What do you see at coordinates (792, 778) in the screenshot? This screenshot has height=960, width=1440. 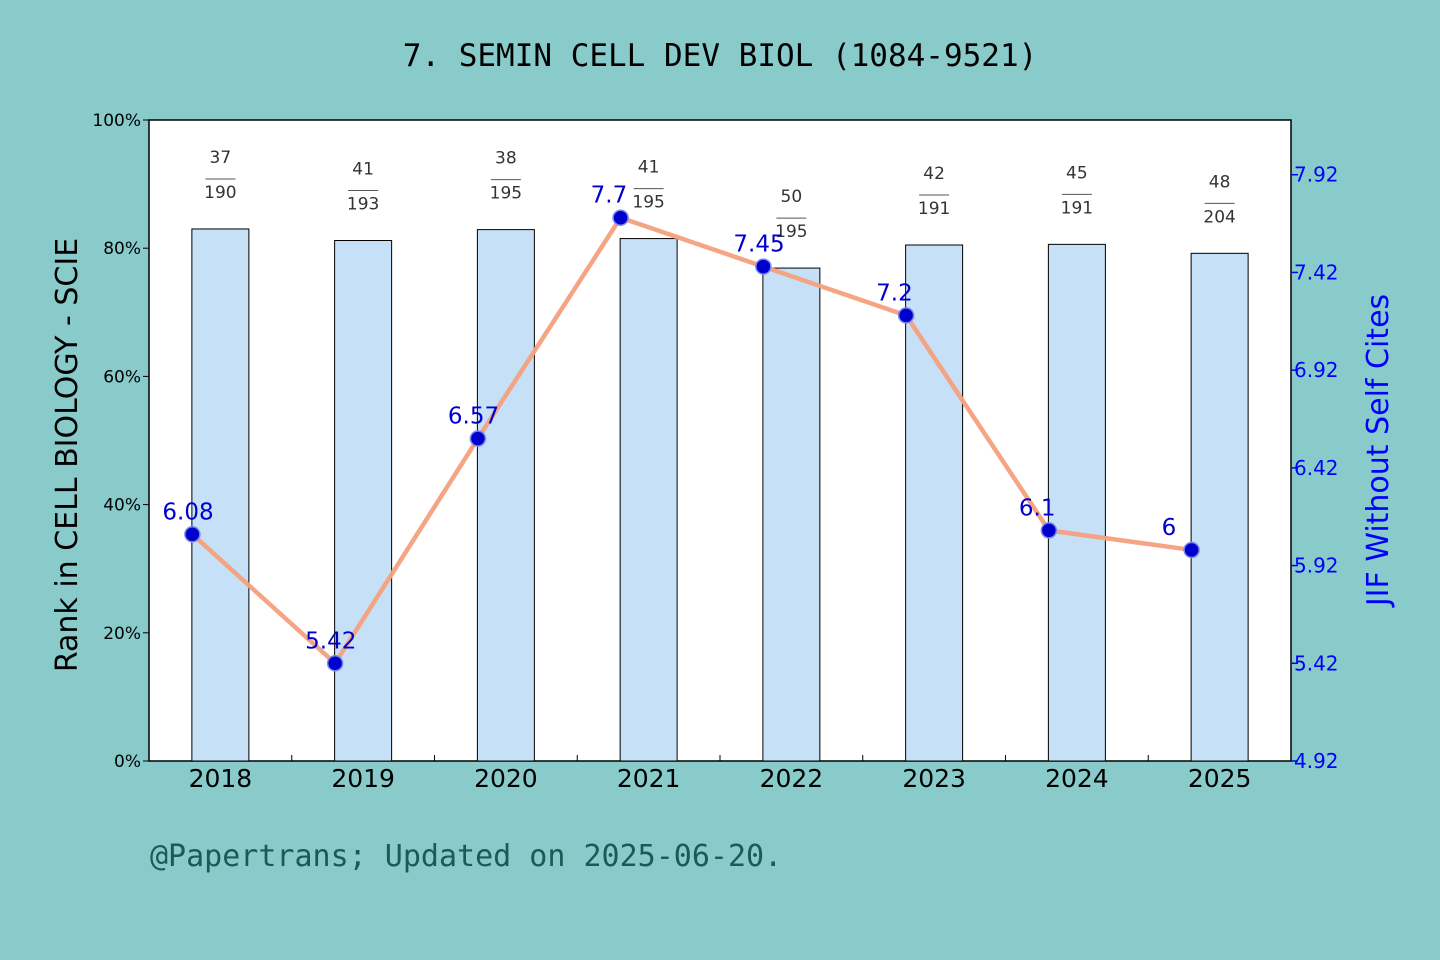 I see `x-axis-tick-label: 2022` at bounding box center [792, 778].